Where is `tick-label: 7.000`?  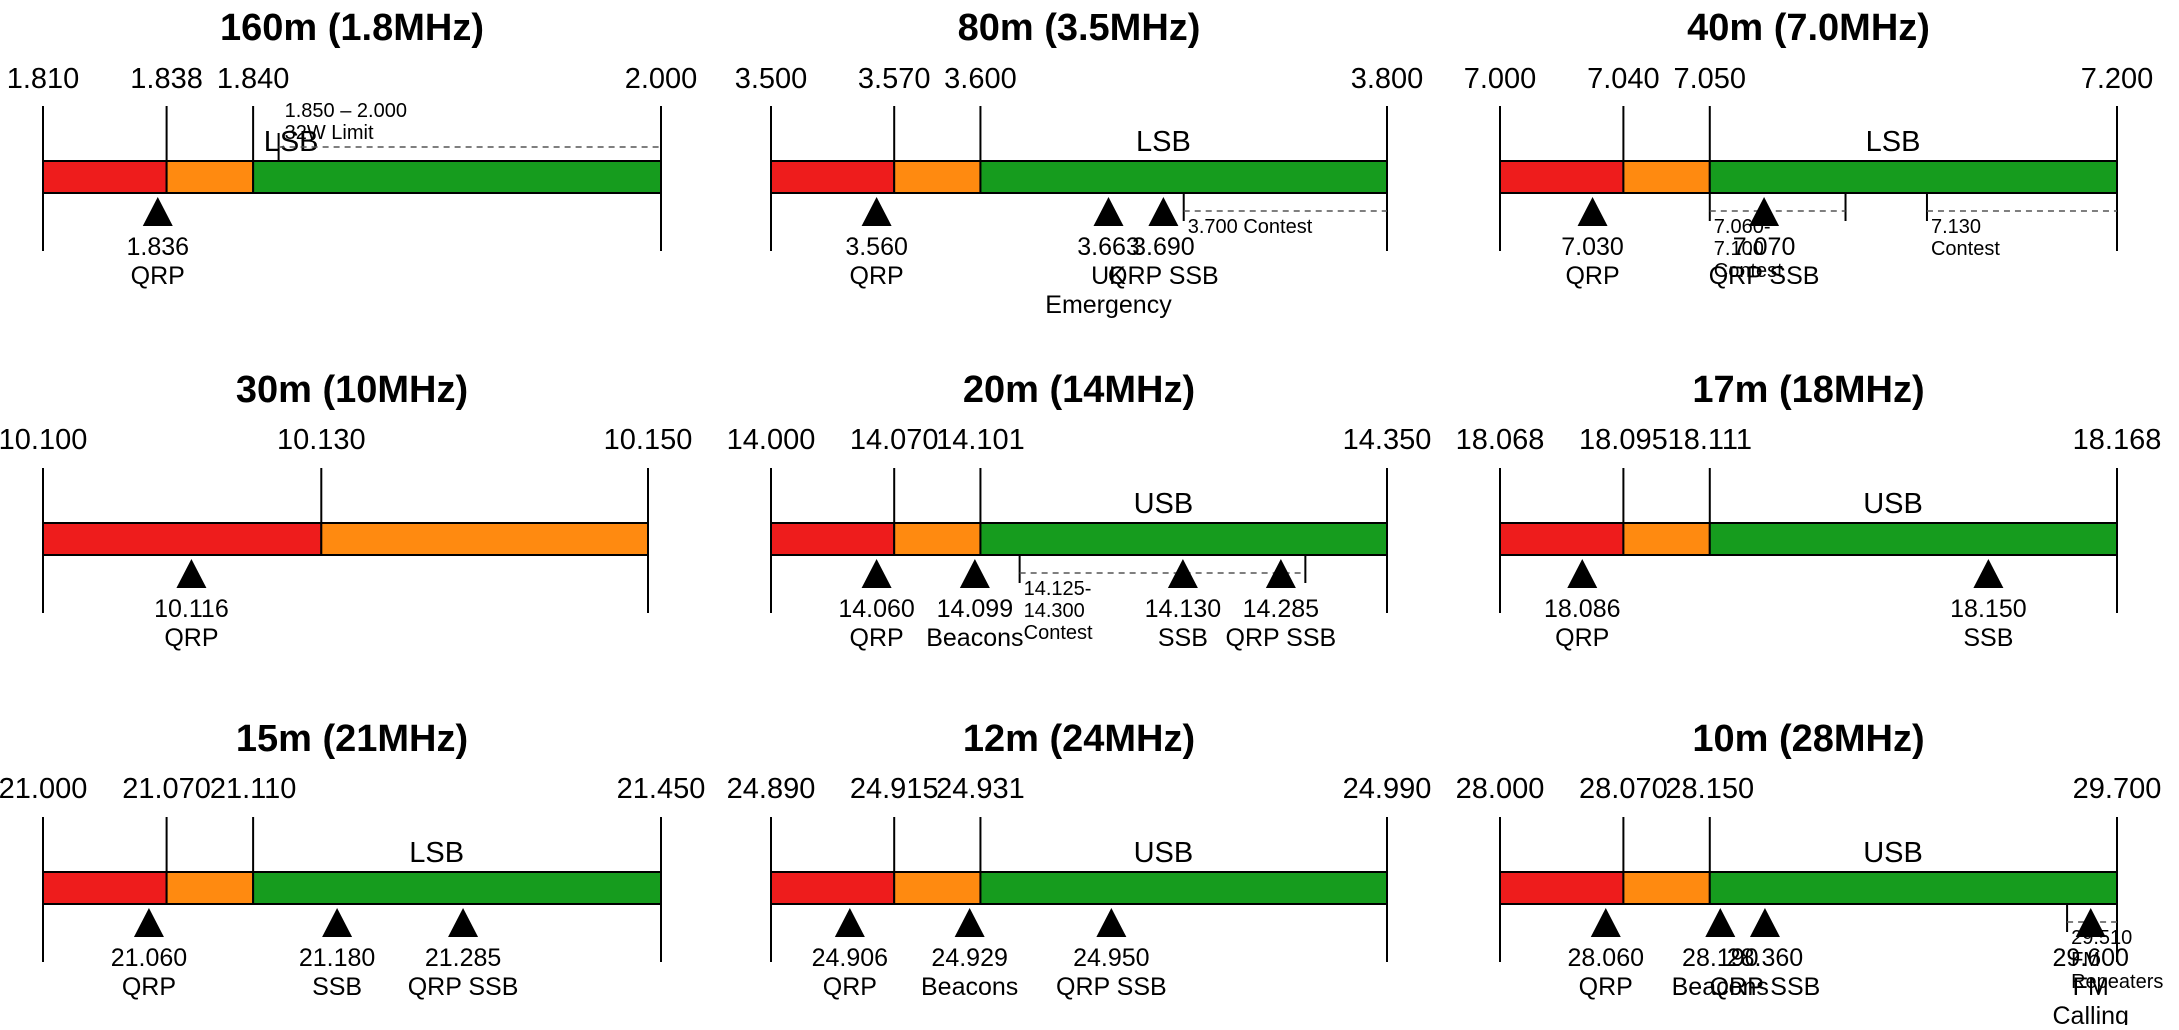
tick-label: 7.000 is located at coordinates (1500, 79).